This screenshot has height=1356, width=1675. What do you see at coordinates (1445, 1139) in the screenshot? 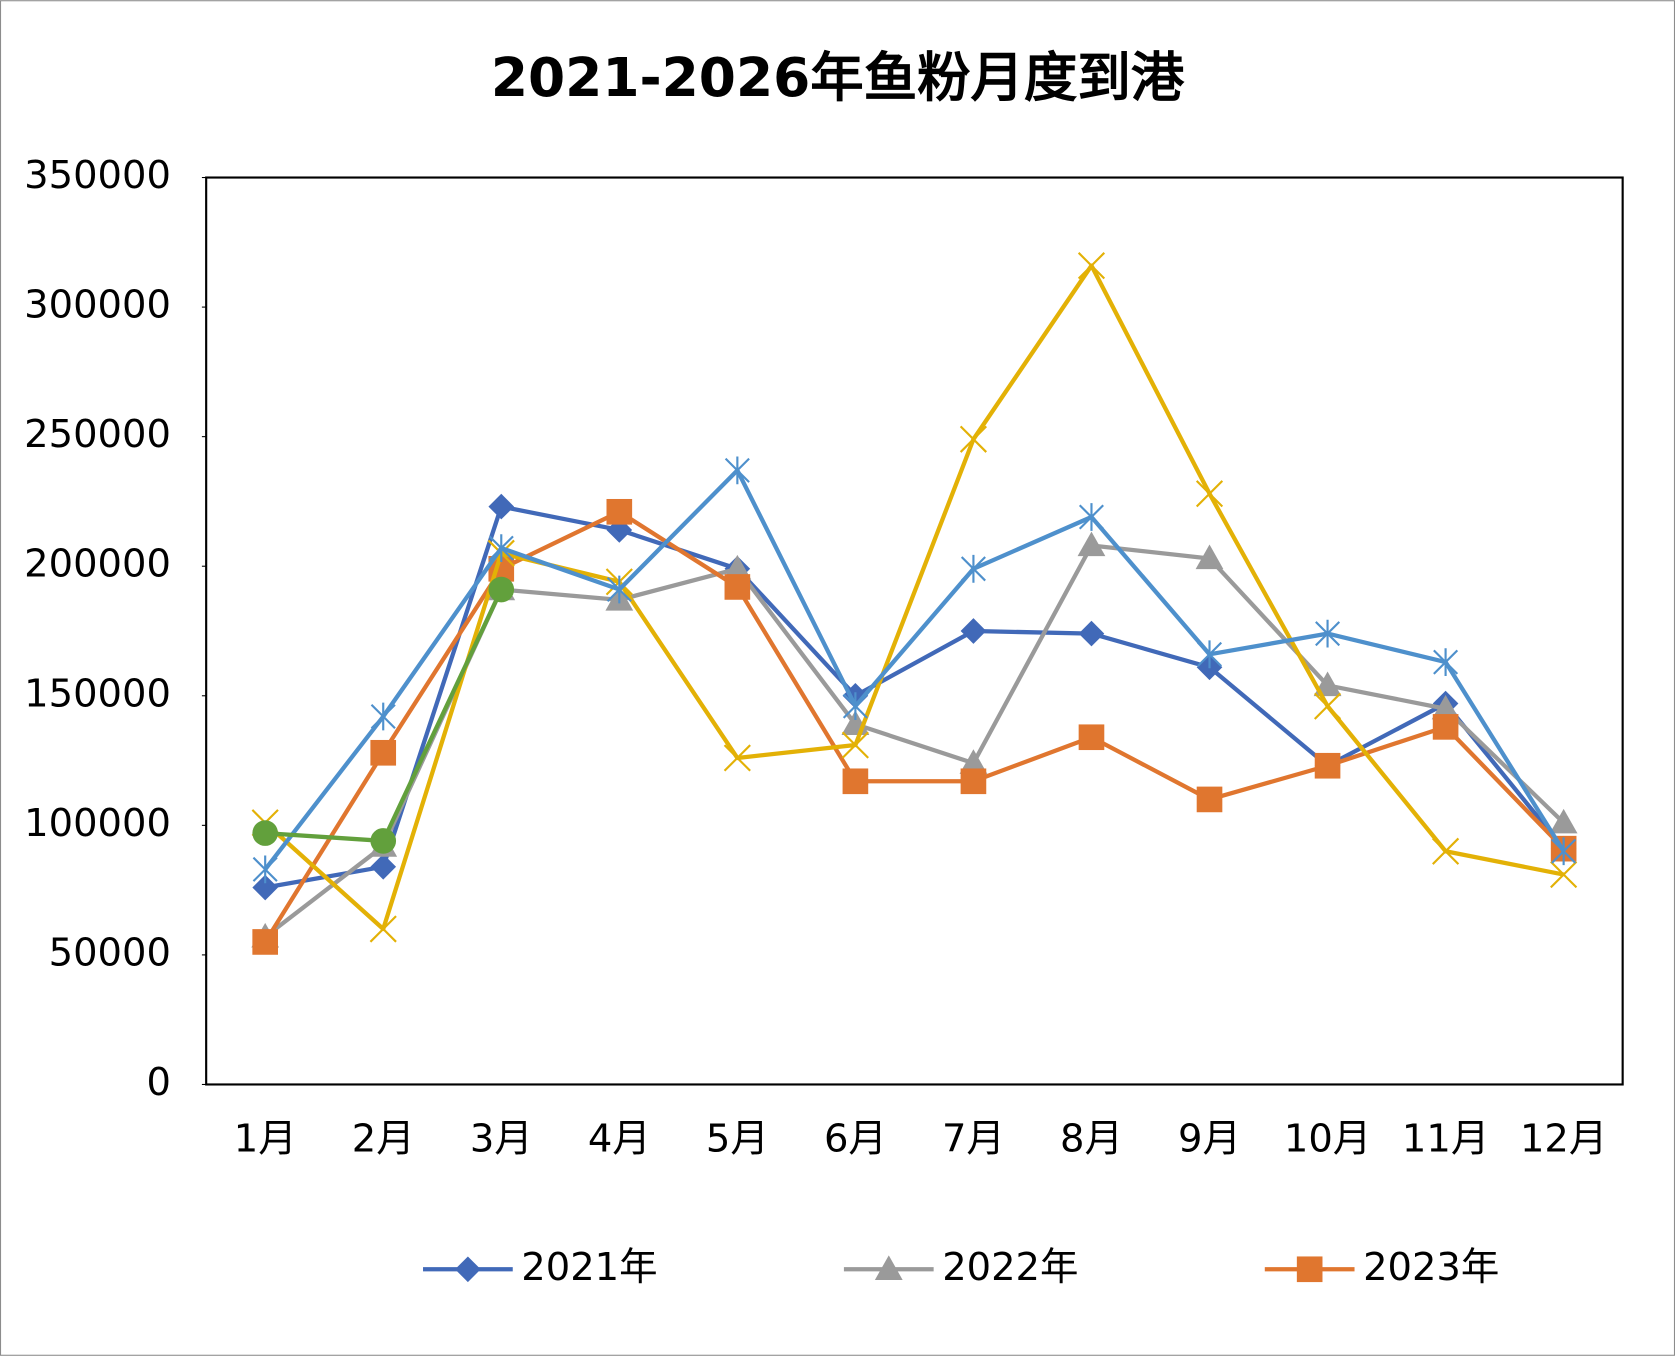
I see `x-tick-label: 11月` at bounding box center [1445, 1139].